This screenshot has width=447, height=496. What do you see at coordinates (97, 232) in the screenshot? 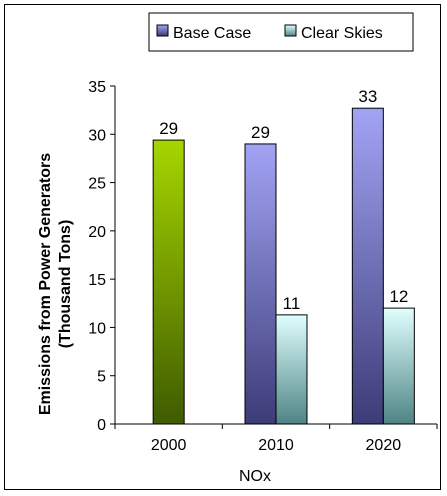
I see `y-tick-label: 20` at bounding box center [97, 232].